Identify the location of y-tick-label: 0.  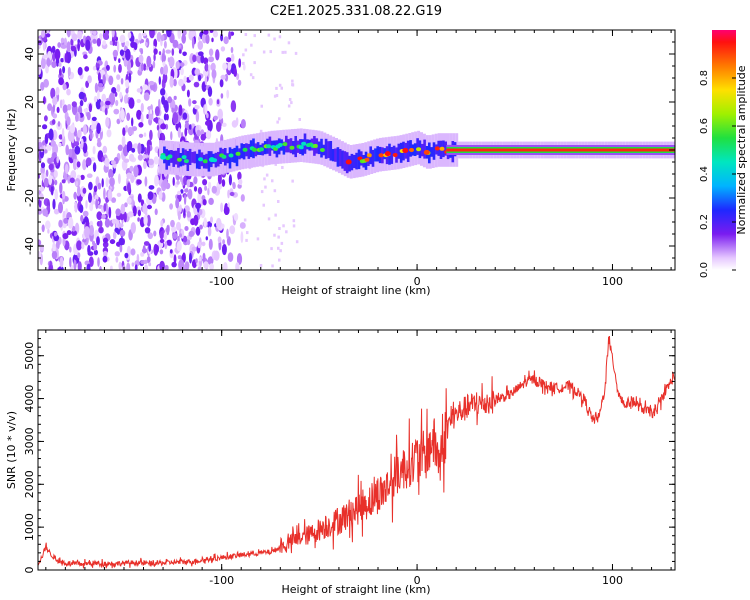
(29, 570).